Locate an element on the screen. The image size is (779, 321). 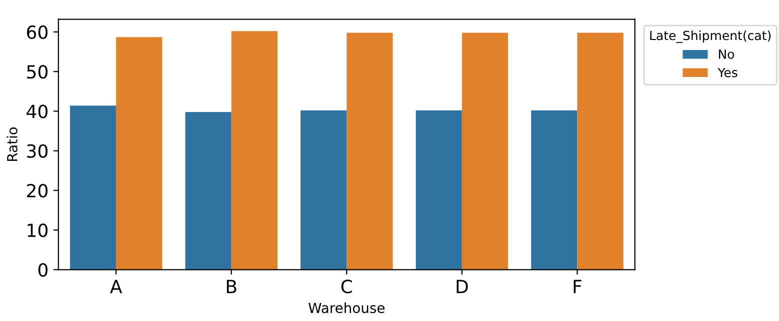
x-tick-label: F is located at coordinates (578, 287).